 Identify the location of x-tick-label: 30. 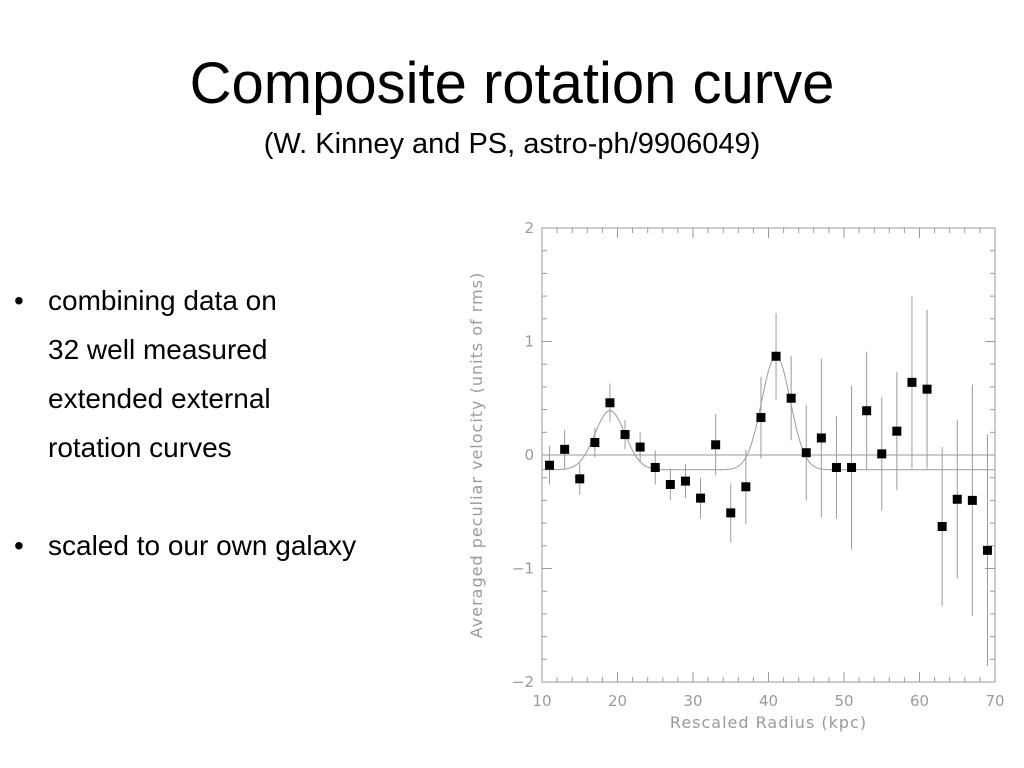
(692, 701).